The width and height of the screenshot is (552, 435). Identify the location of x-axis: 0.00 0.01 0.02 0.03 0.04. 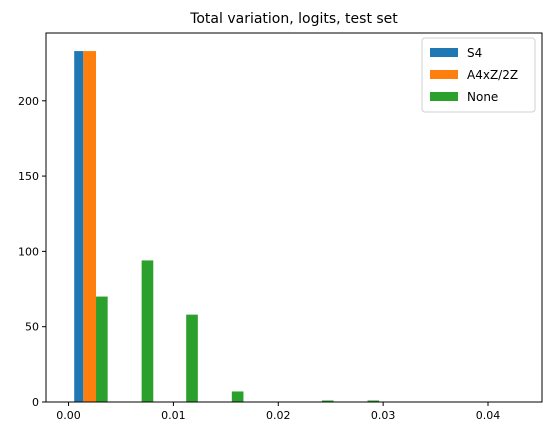
(278, 412).